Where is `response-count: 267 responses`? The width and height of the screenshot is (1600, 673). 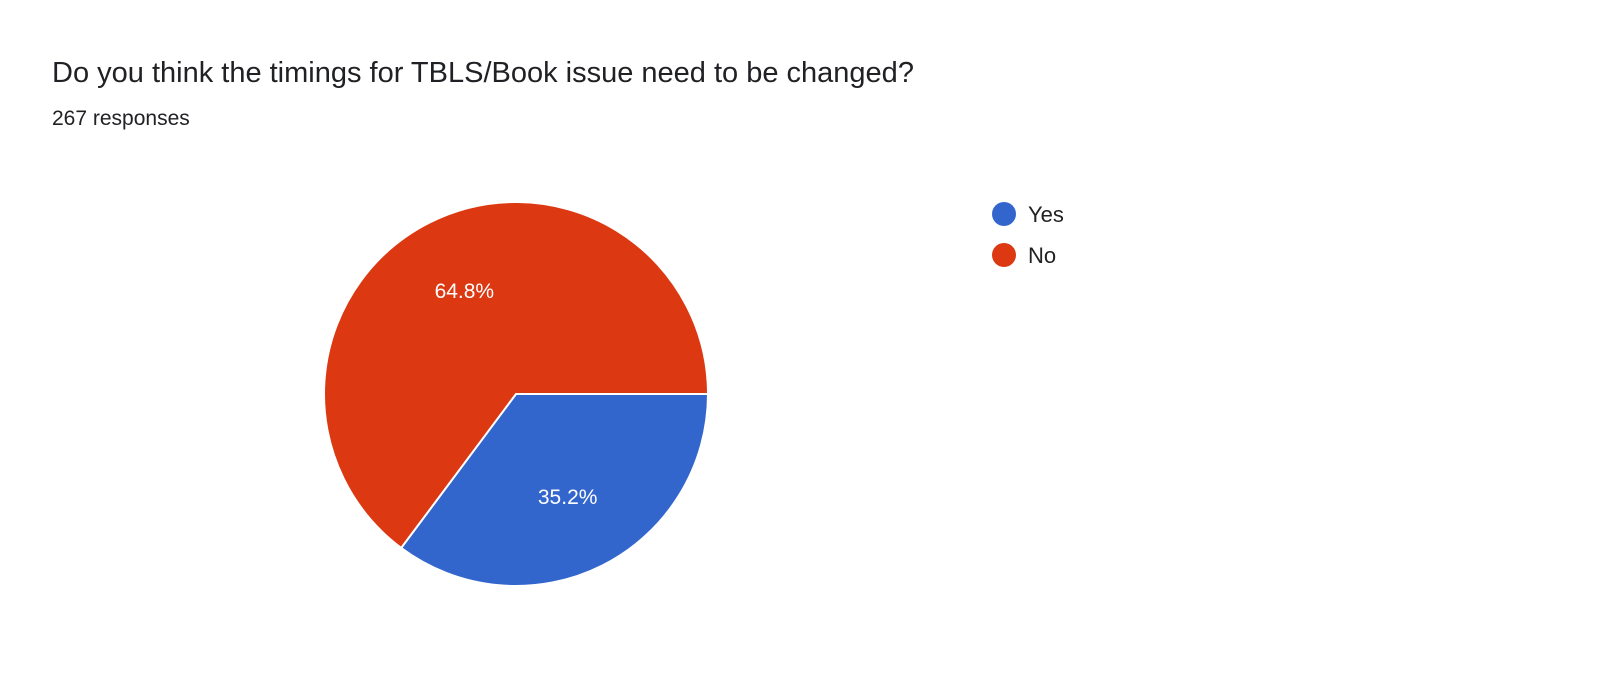 response-count: 267 responses is located at coordinates (121, 118).